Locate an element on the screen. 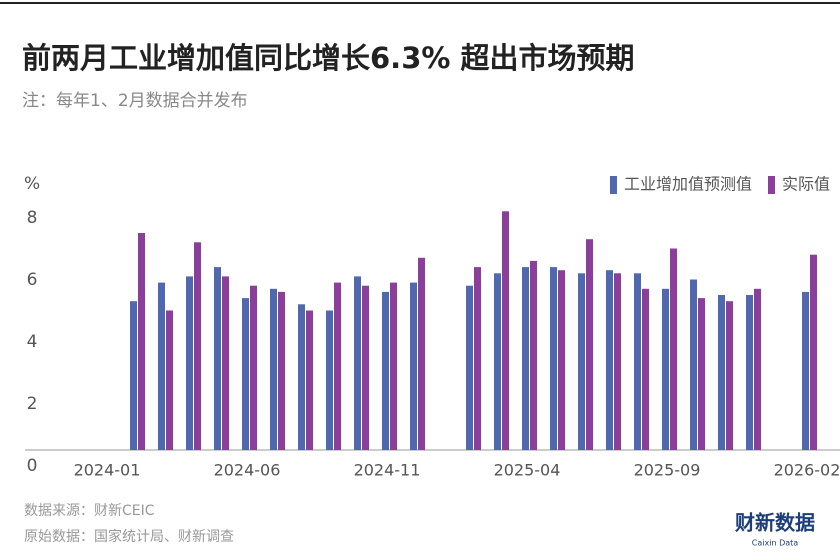  x-tick-label: 2025-09 is located at coordinates (667, 470).